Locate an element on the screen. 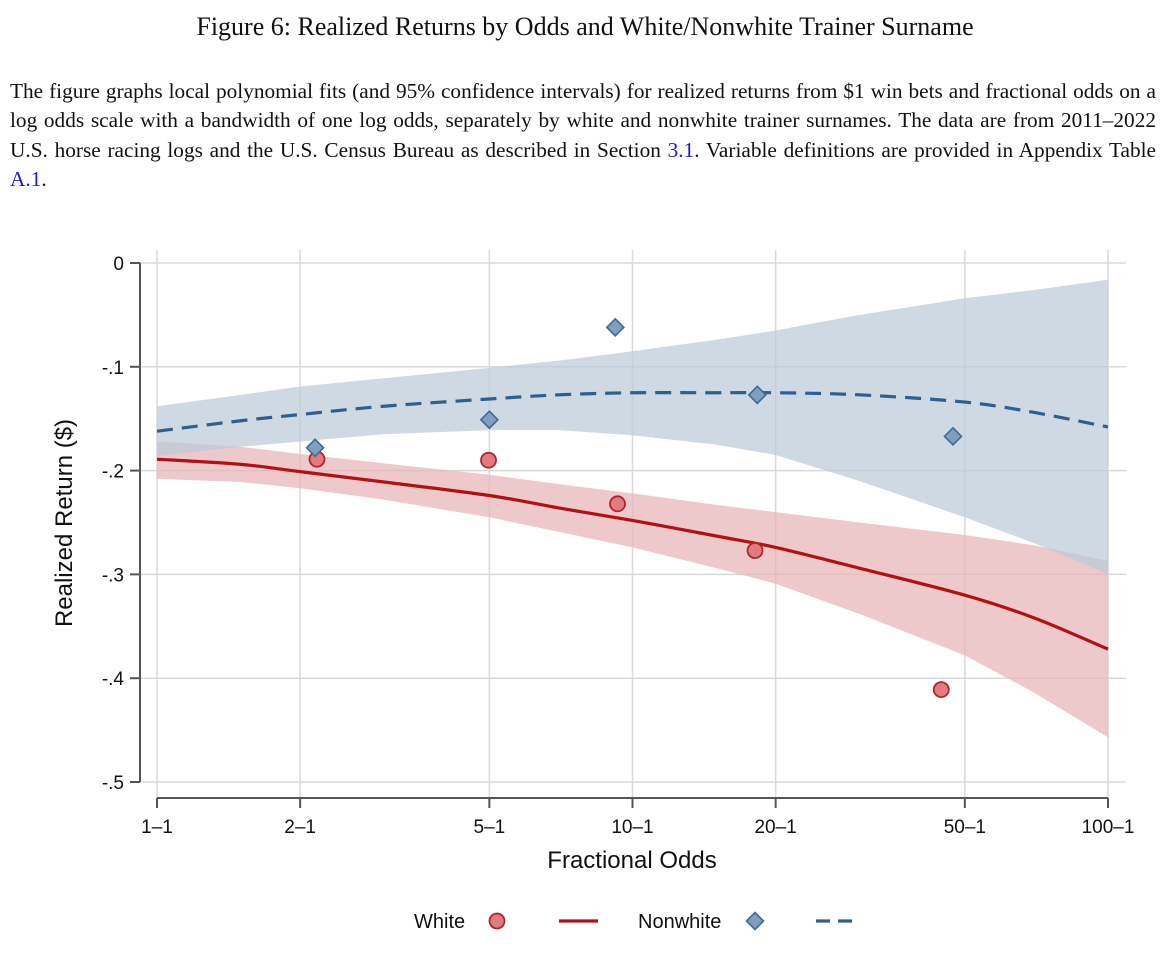  nonwhite-fit-line is located at coordinates (632, 411).